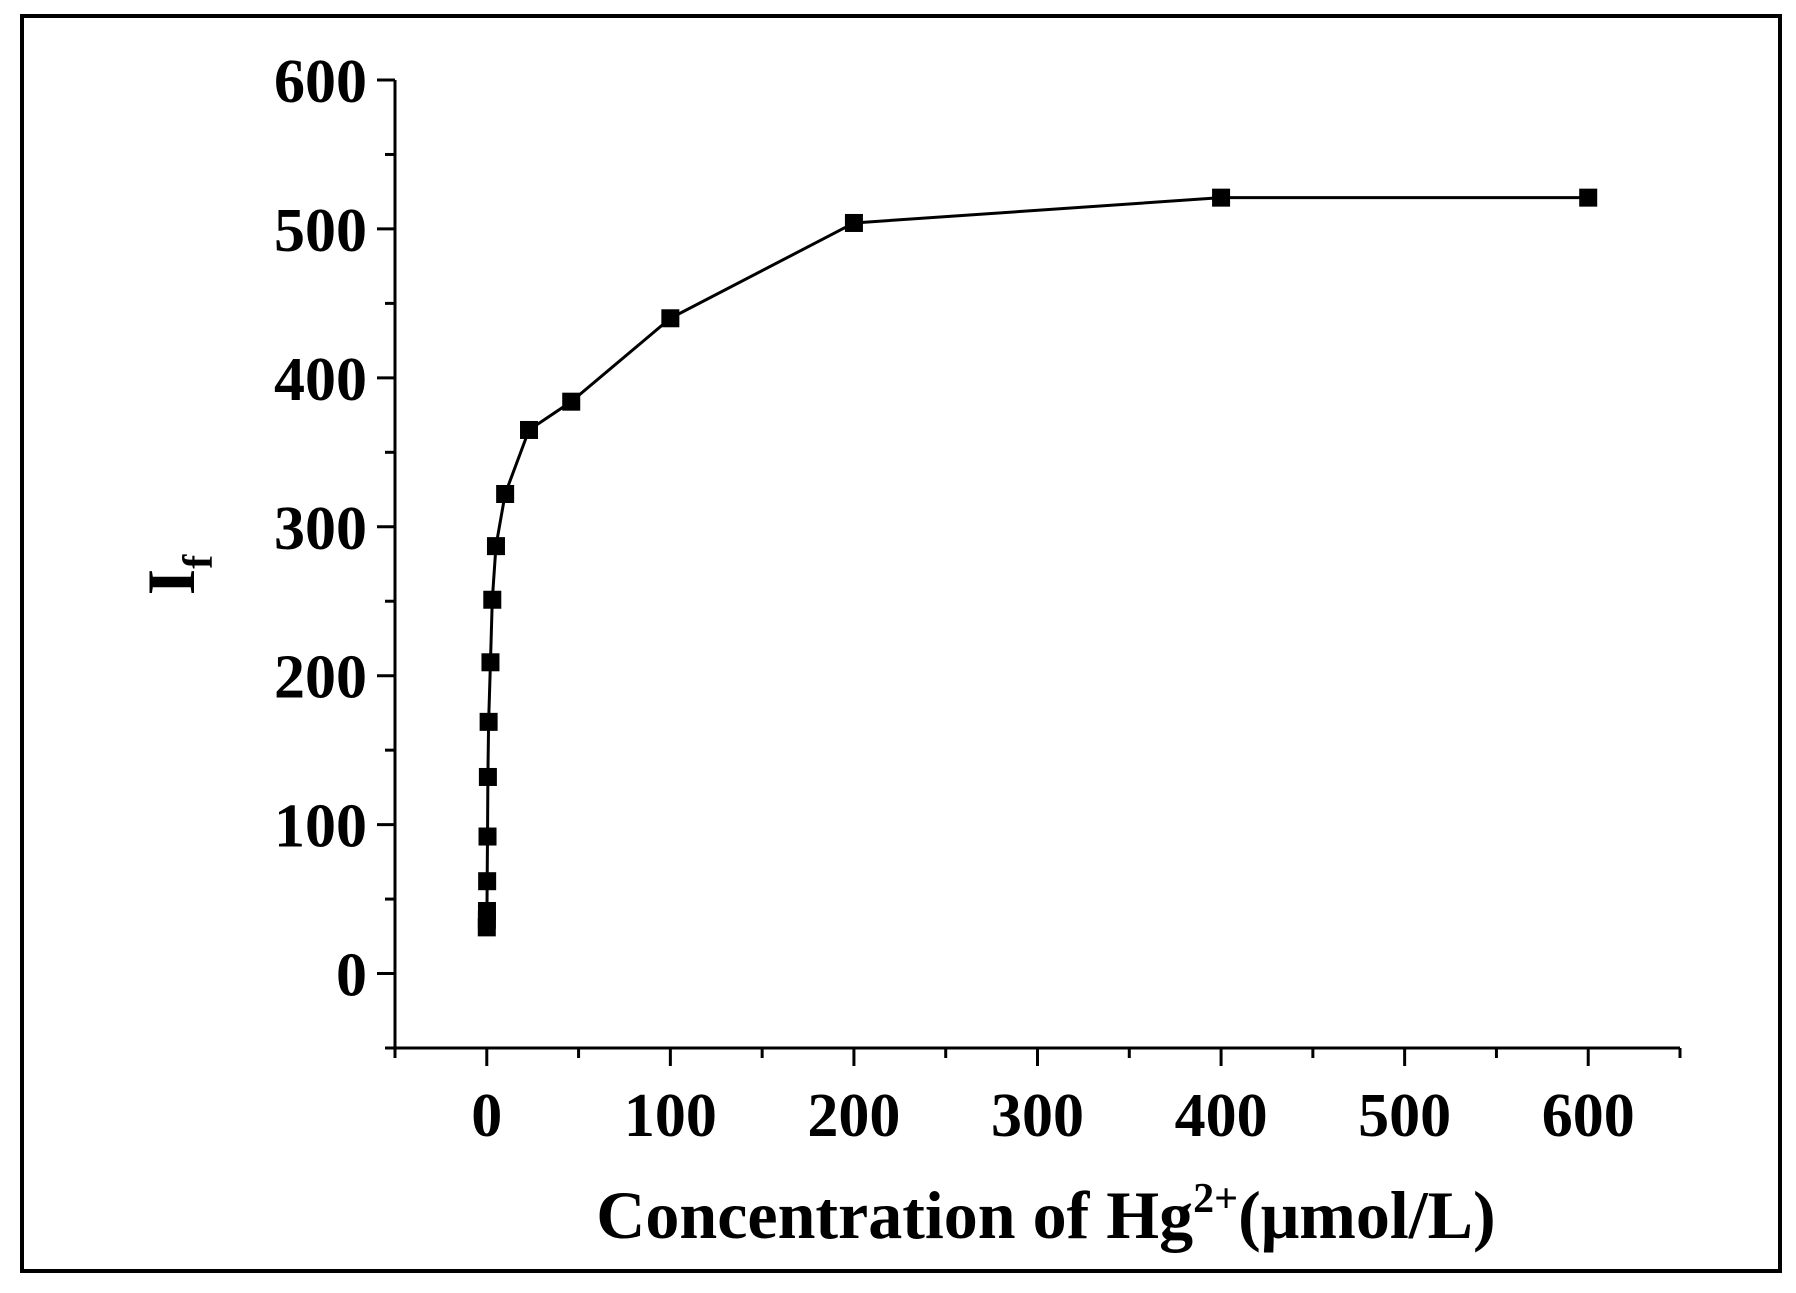  I want to click on x-axis-label: Concentration of Hg2+(μmol/L), so click(1045, 1214).